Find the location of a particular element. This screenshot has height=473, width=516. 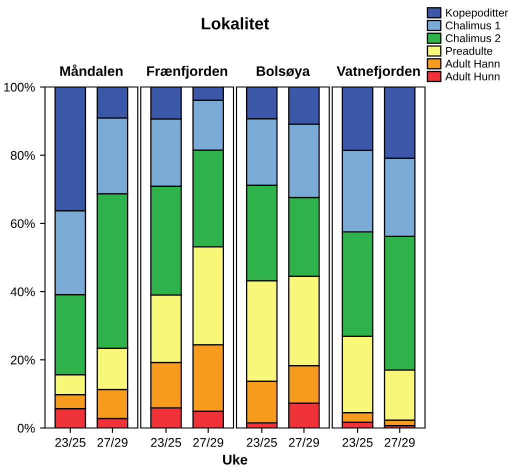

y-tick-label: 40% is located at coordinates (22, 291).